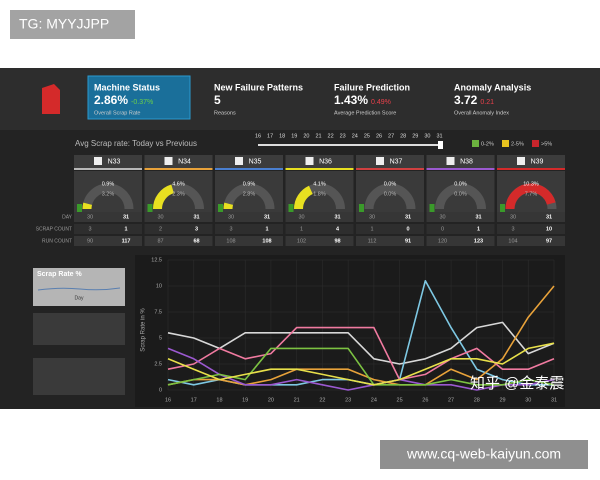  Describe the element at coordinates (374, 400) in the screenshot. I see `x-tick-label: 24` at that location.